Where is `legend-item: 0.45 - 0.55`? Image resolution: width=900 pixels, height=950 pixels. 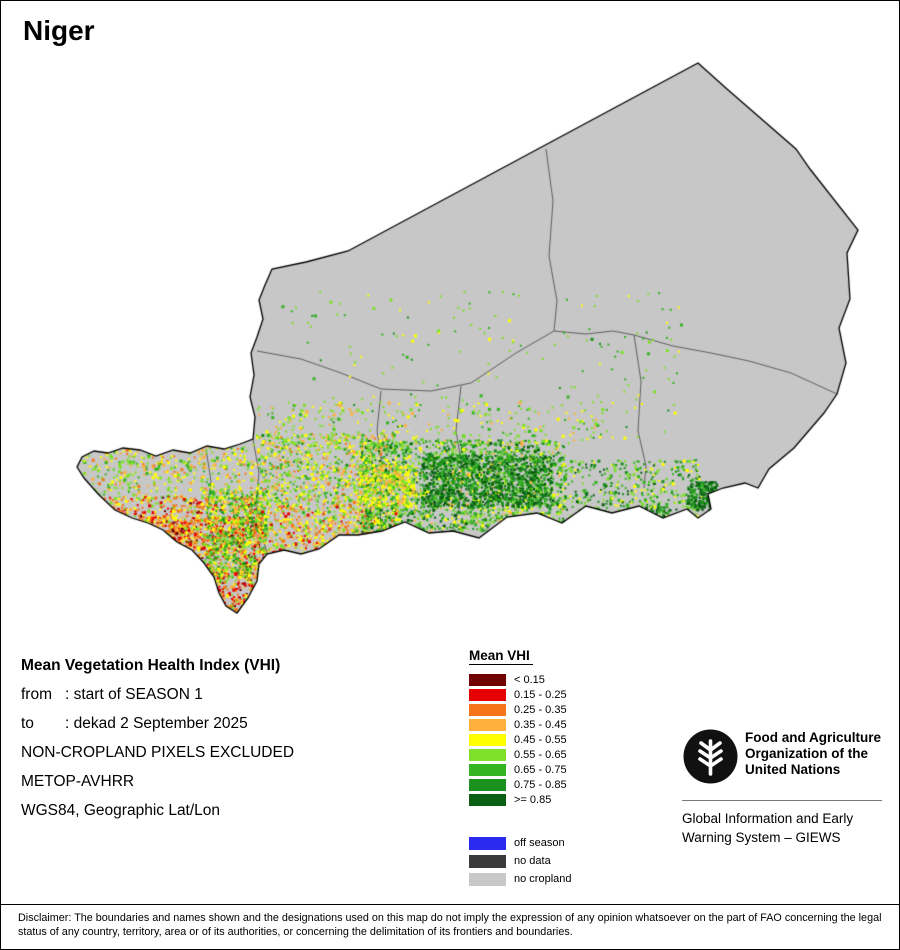 legend-item: 0.45 - 0.55 is located at coordinates (520, 739).